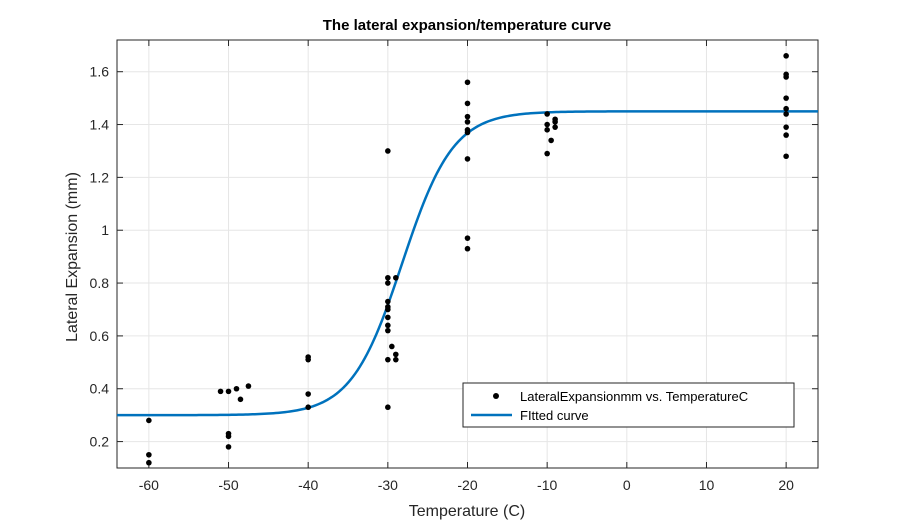 The width and height of the screenshot is (904, 530). What do you see at coordinates (786, 485) in the screenshot?
I see `x-tick-label: 20` at bounding box center [786, 485].